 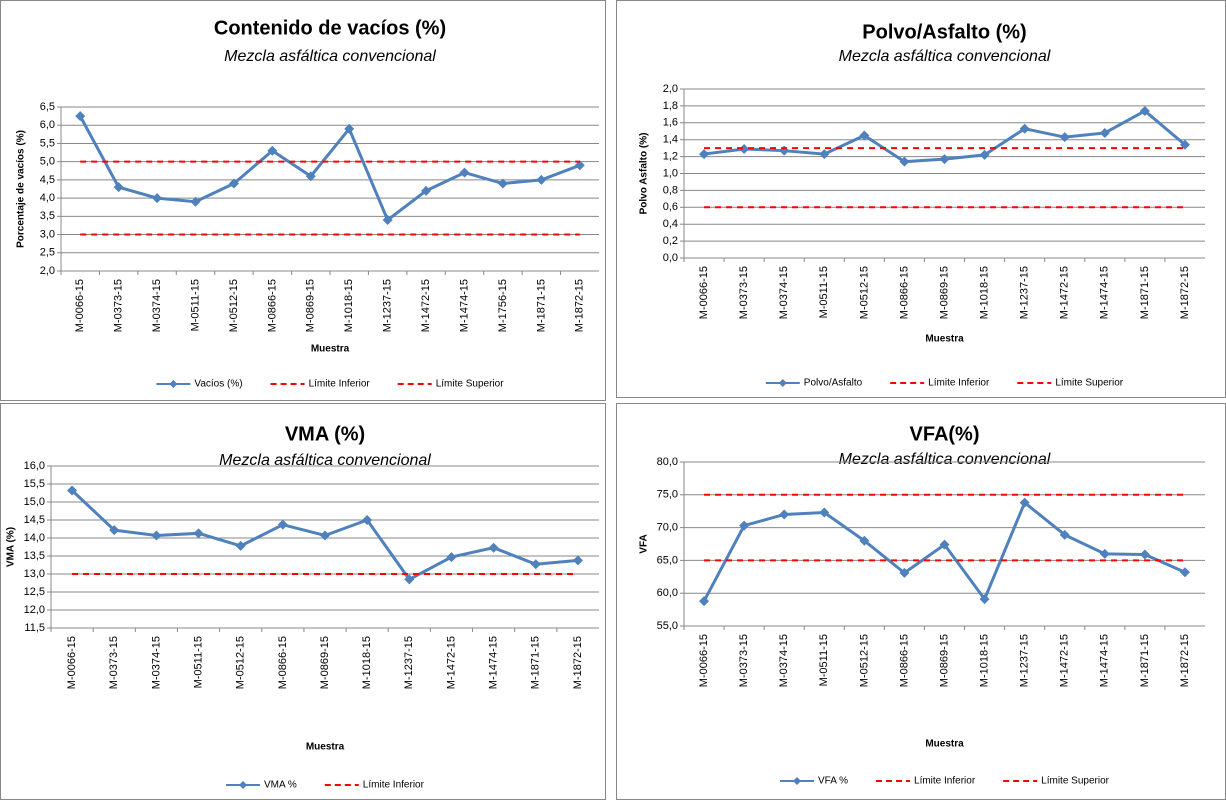 What do you see at coordinates (670, 207) in the screenshot?
I see `y-tick-label: 0,6` at bounding box center [670, 207].